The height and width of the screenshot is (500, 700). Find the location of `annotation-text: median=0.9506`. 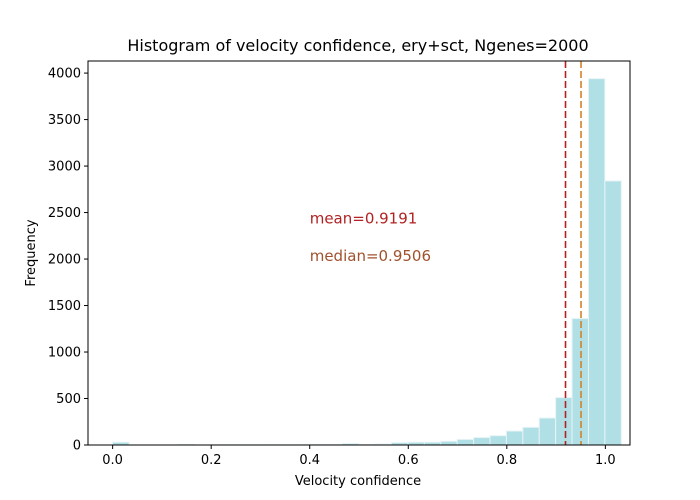

annotation-text: median=0.9506 is located at coordinates (370, 256).